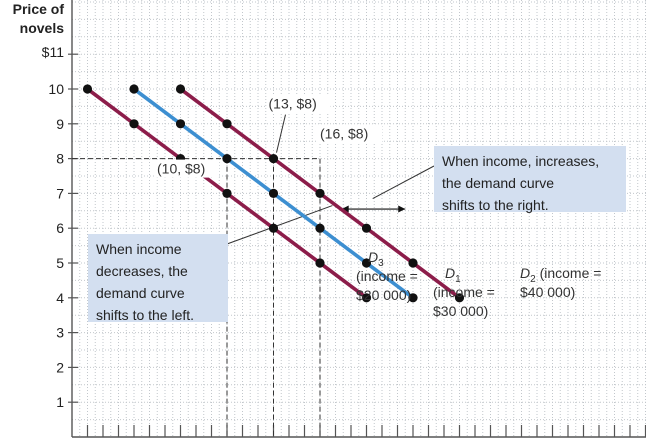 The image size is (646, 440). Describe the element at coordinates (293, 104) in the screenshot. I see `point-annotation: (13, $8)` at that location.